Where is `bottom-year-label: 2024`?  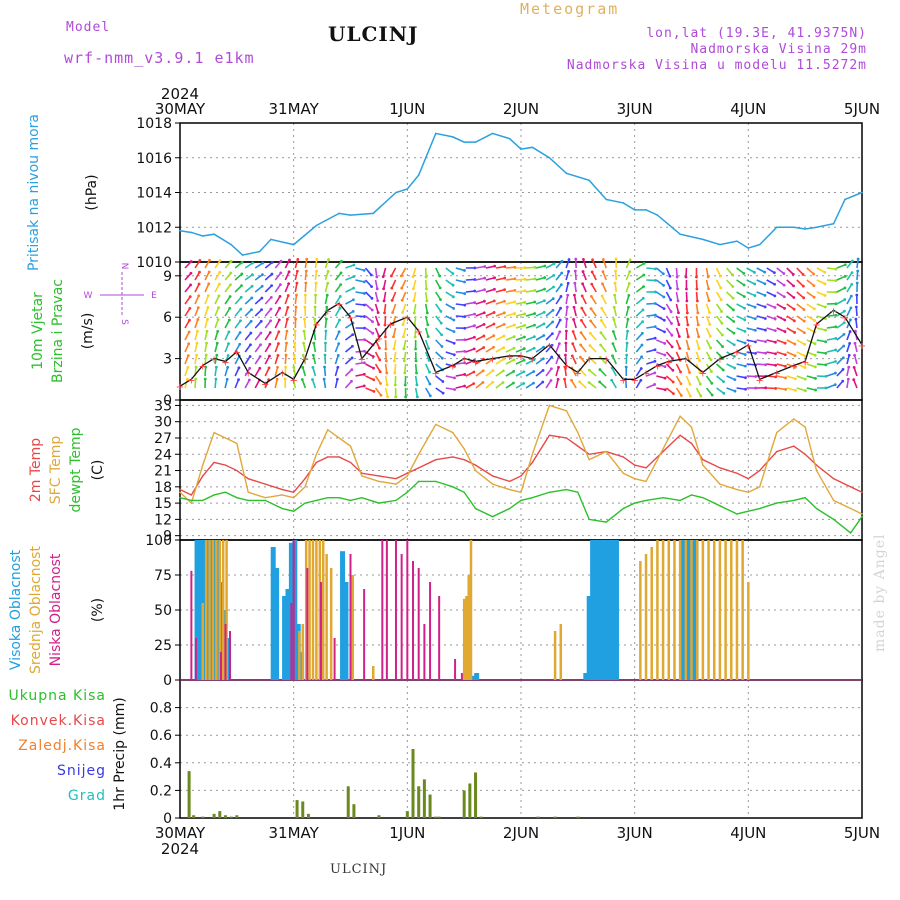
bottom-year-label: 2024 is located at coordinates (180, 849).